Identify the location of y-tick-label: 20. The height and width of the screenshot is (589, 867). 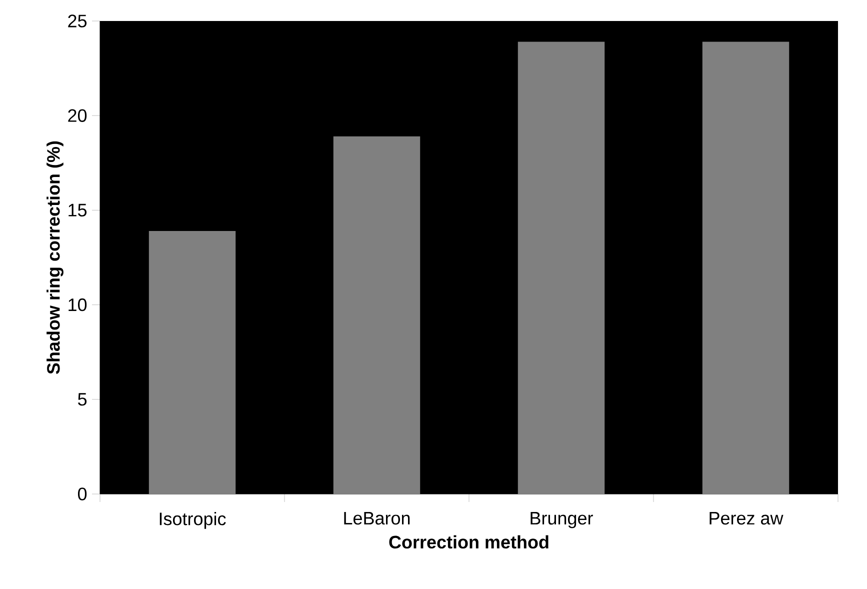
(77, 115).